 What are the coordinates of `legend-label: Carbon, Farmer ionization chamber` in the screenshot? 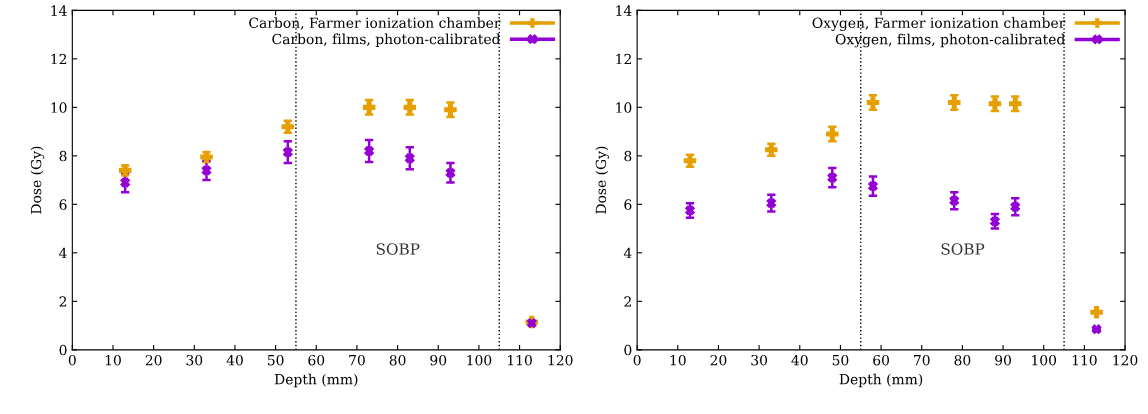 It's located at (375, 23).